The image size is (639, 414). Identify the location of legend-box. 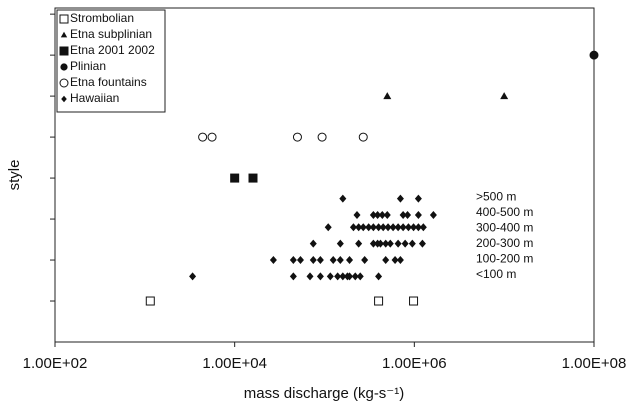
(111, 61).